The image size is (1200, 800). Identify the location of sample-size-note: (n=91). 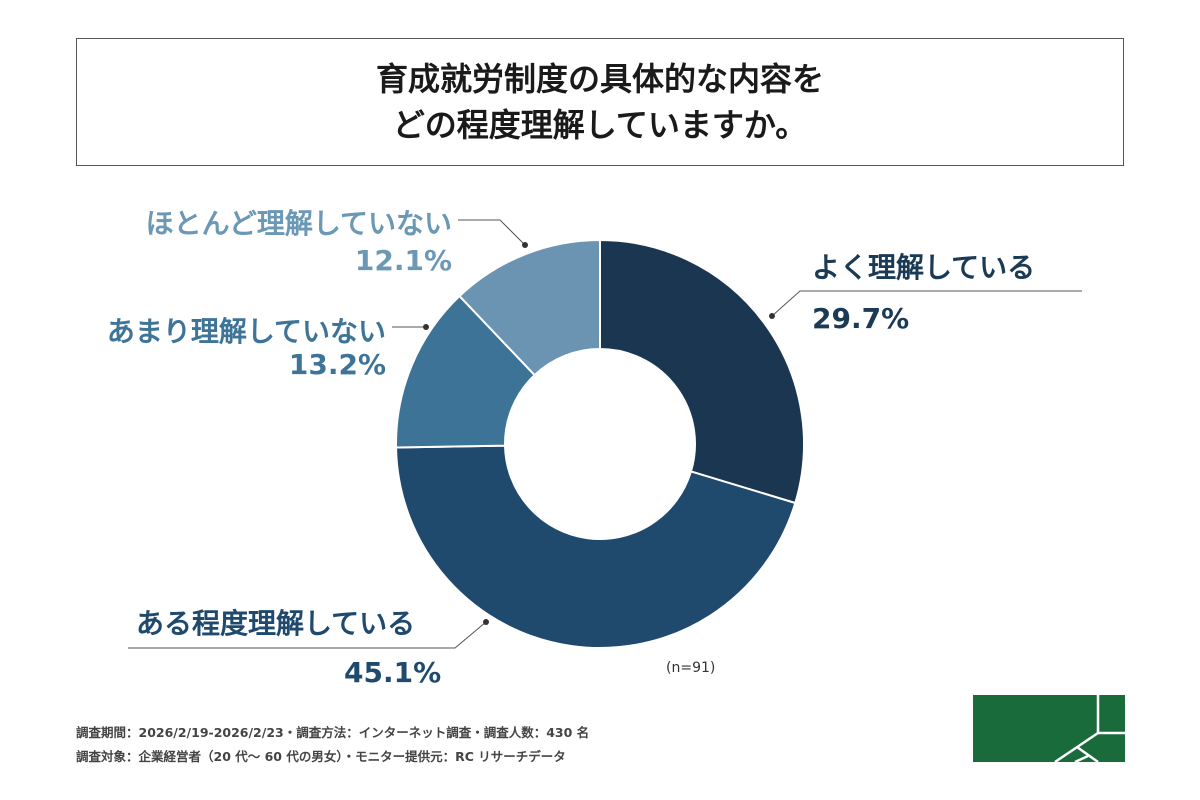
(691, 668).